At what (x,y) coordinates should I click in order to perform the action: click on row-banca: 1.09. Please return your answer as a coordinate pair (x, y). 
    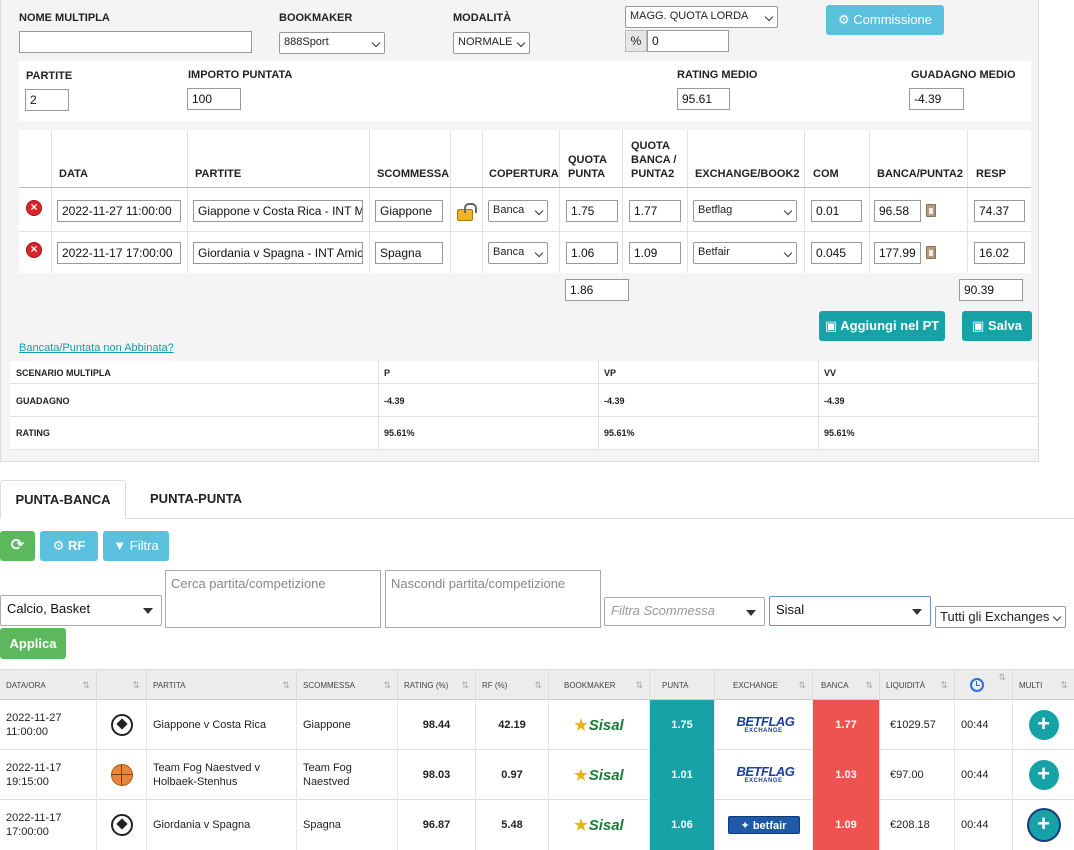
    Looking at the image, I should click on (846, 825).